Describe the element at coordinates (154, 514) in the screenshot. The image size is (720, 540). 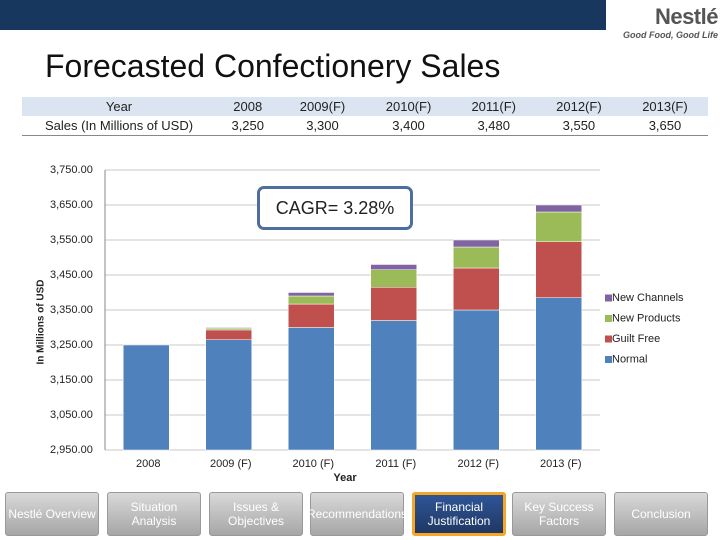
I see `nav-button: Situation Analysis` at that location.